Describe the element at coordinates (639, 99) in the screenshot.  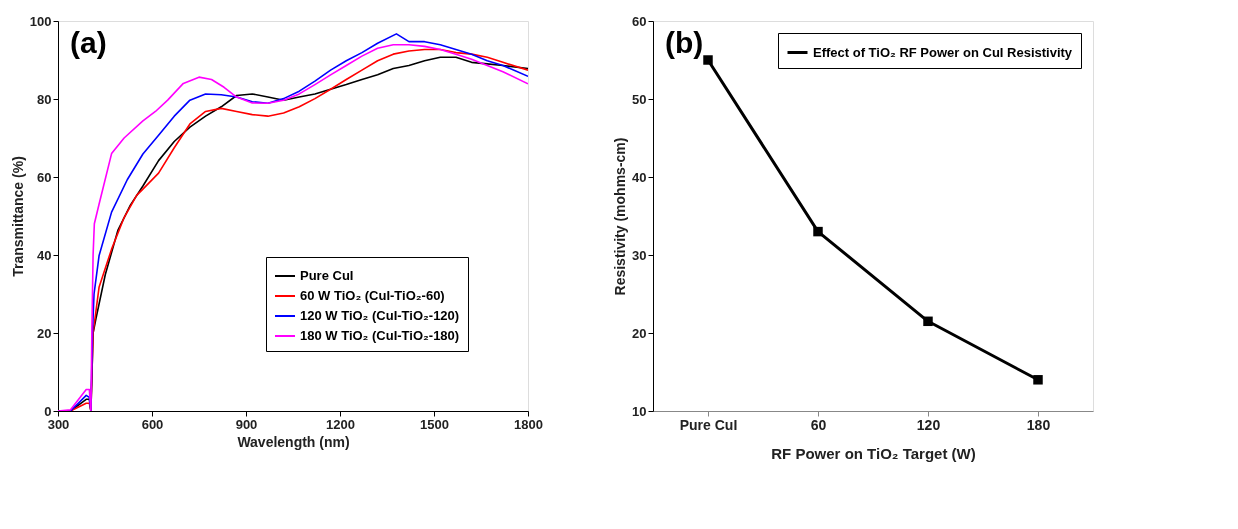
I see `y-tick-label: 50` at that location.